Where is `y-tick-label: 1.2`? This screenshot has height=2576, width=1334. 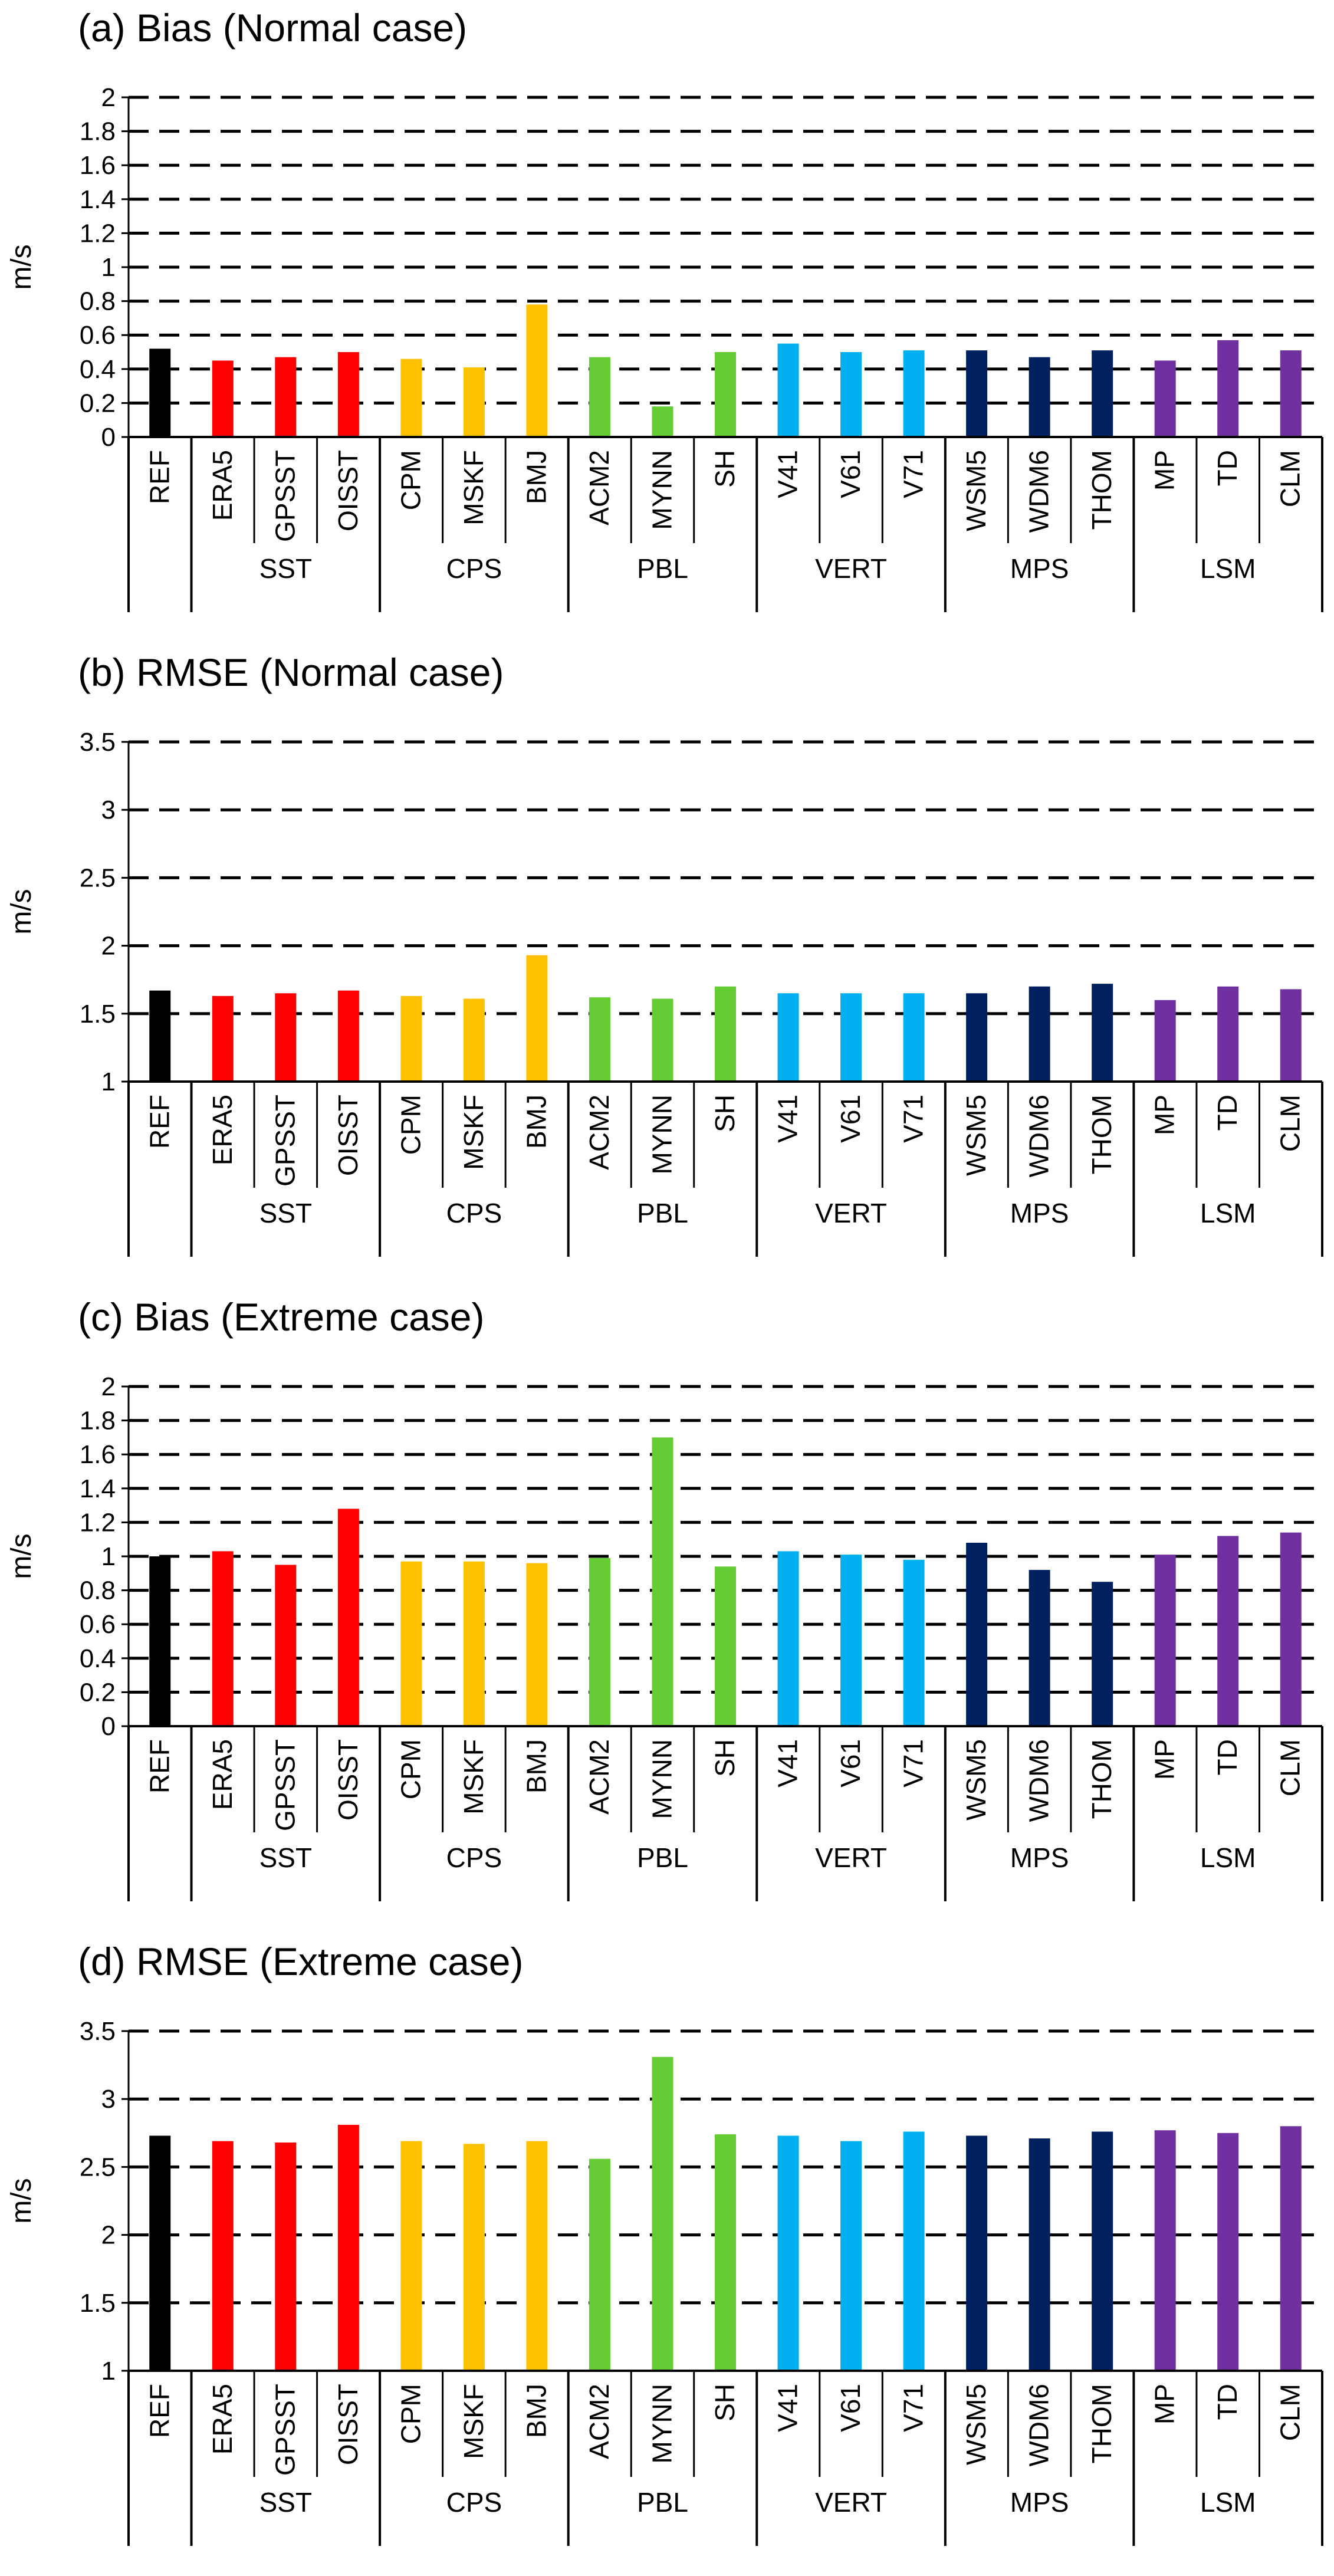 y-tick-label: 1.2 is located at coordinates (98, 1522).